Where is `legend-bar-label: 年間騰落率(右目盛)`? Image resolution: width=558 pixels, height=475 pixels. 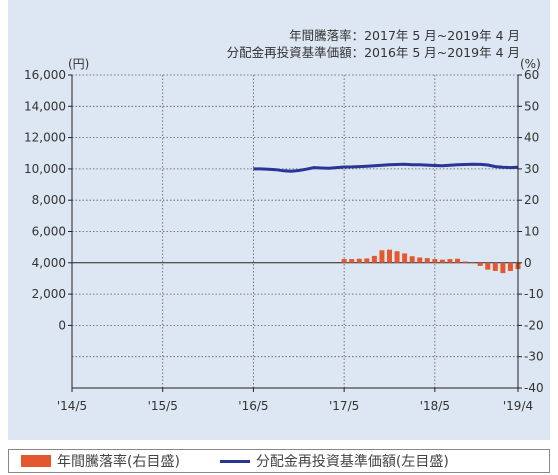
legend-bar-label: 年間騰落率(右目盛) is located at coordinates (118, 462).